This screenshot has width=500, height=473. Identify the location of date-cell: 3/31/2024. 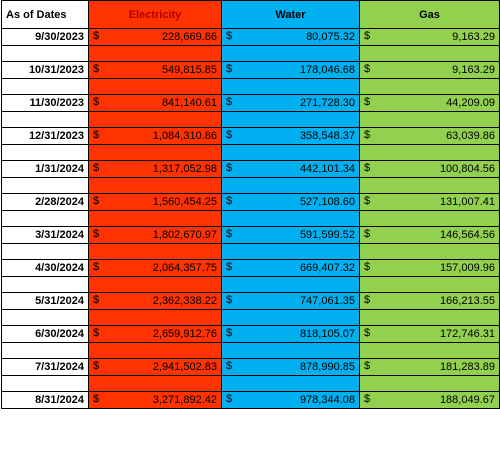
(45, 235).